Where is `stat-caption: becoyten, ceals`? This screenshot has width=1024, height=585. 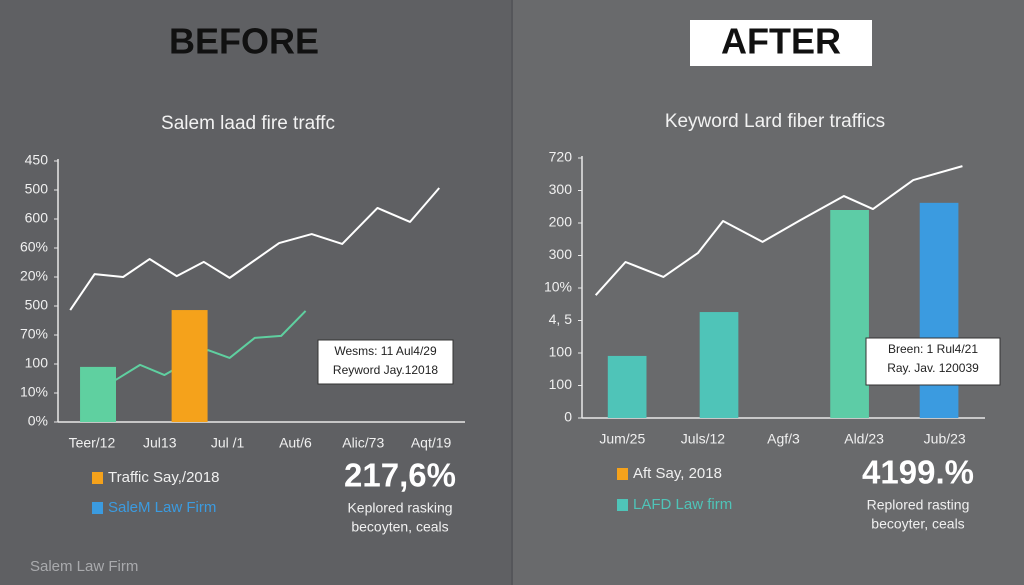 stat-caption: becoyten, ceals is located at coordinates (399, 527).